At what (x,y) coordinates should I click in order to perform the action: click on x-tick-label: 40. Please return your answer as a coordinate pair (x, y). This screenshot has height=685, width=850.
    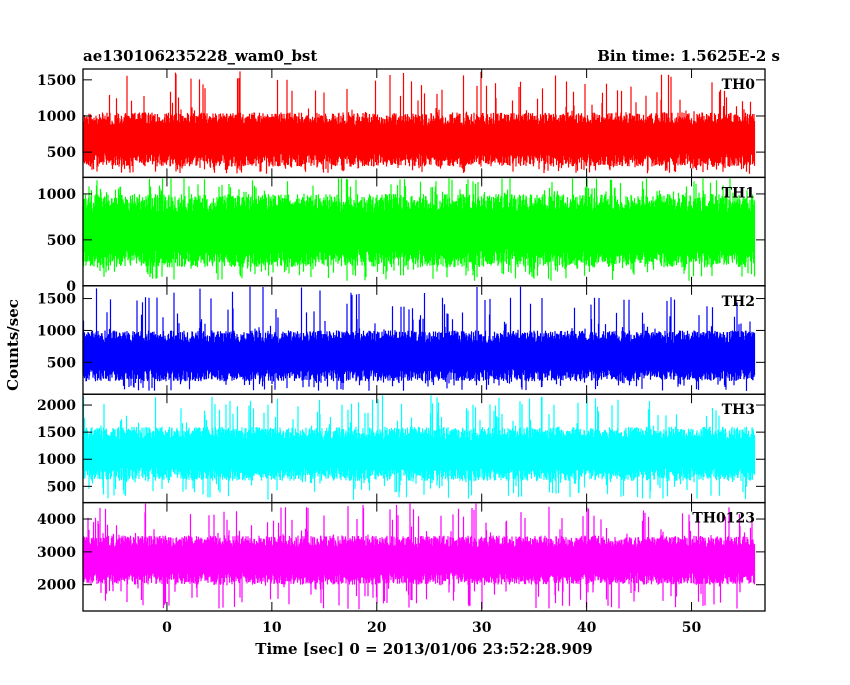
    Looking at the image, I should click on (587, 628).